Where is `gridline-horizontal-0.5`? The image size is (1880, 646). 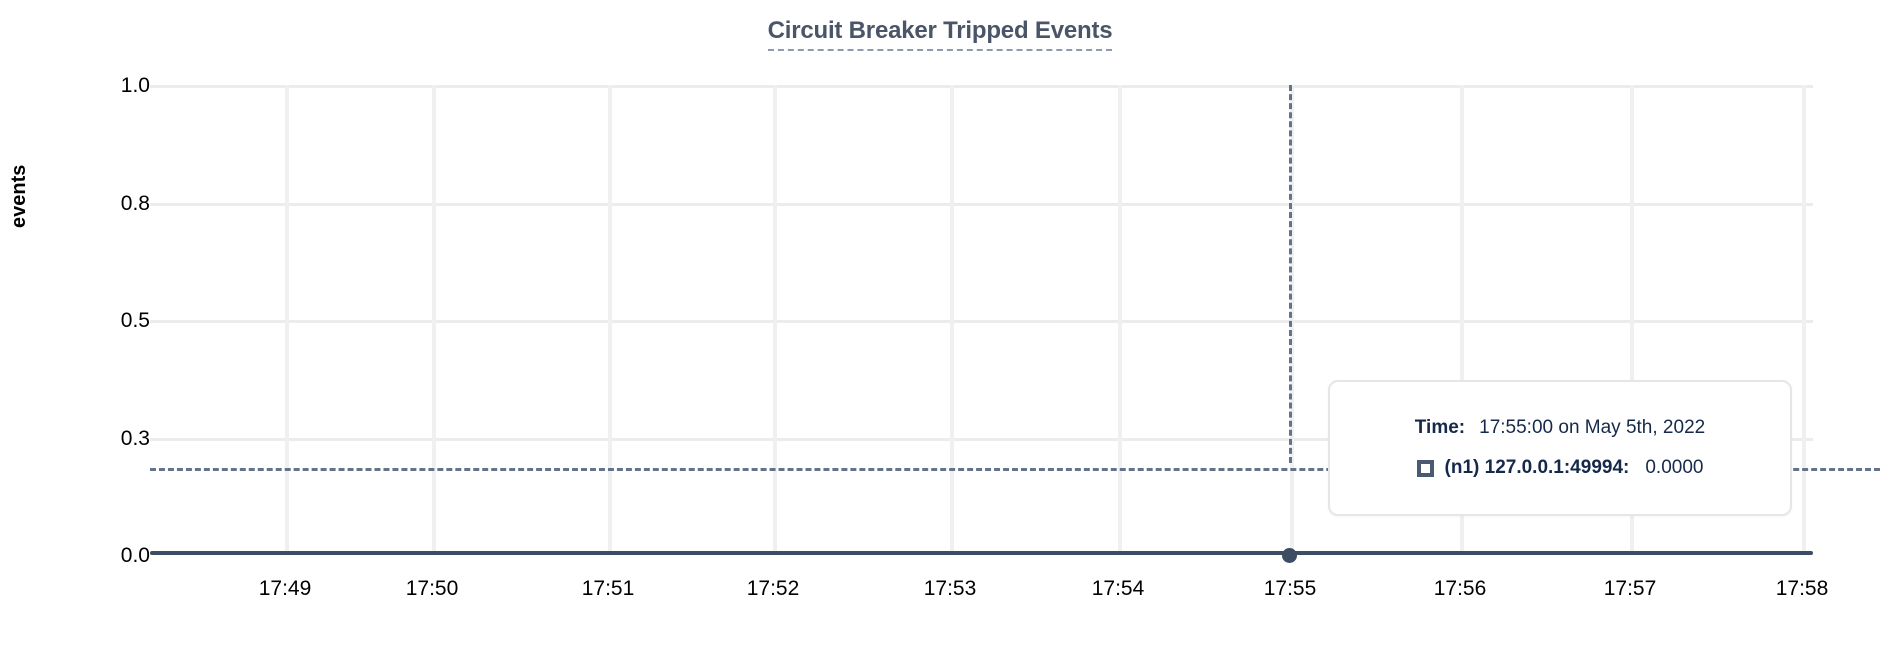 gridline-horizontal-0.5 is located at coordinates (981, 321).